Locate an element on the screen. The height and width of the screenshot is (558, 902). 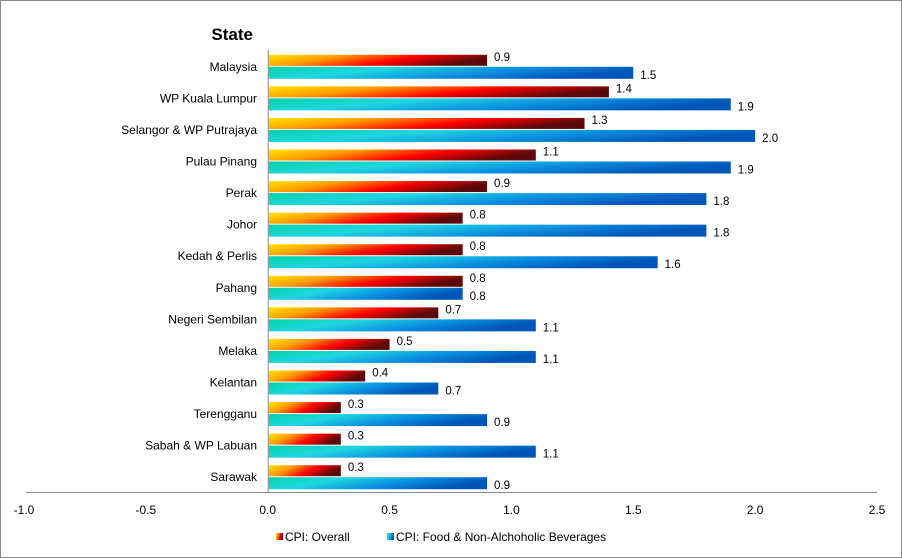
value-label-overall: 0.7 is located at coordinates (453, 310).